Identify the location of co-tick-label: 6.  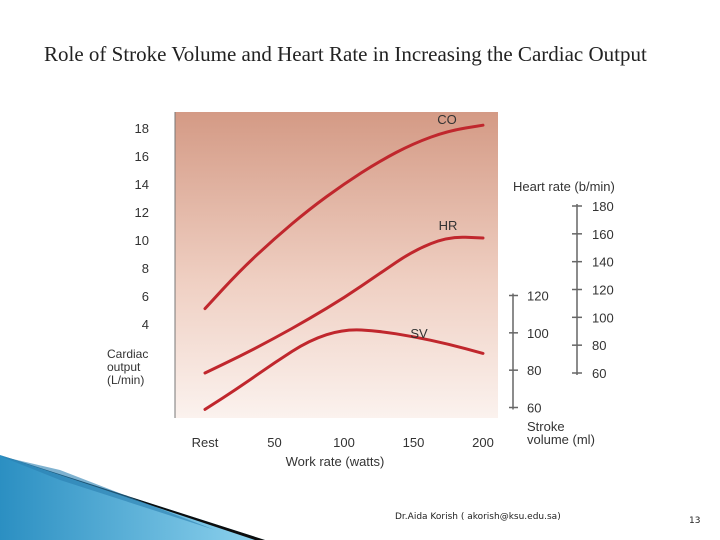
(145, 296).